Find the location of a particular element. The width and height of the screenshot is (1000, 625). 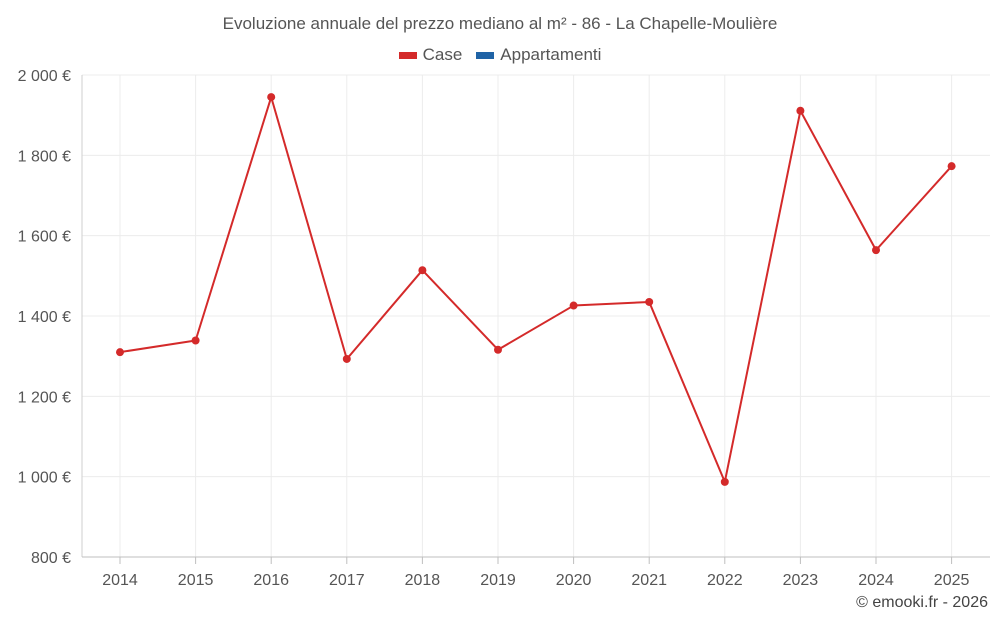

x-tick-label: 2021 is located at coordinates (649, 580).